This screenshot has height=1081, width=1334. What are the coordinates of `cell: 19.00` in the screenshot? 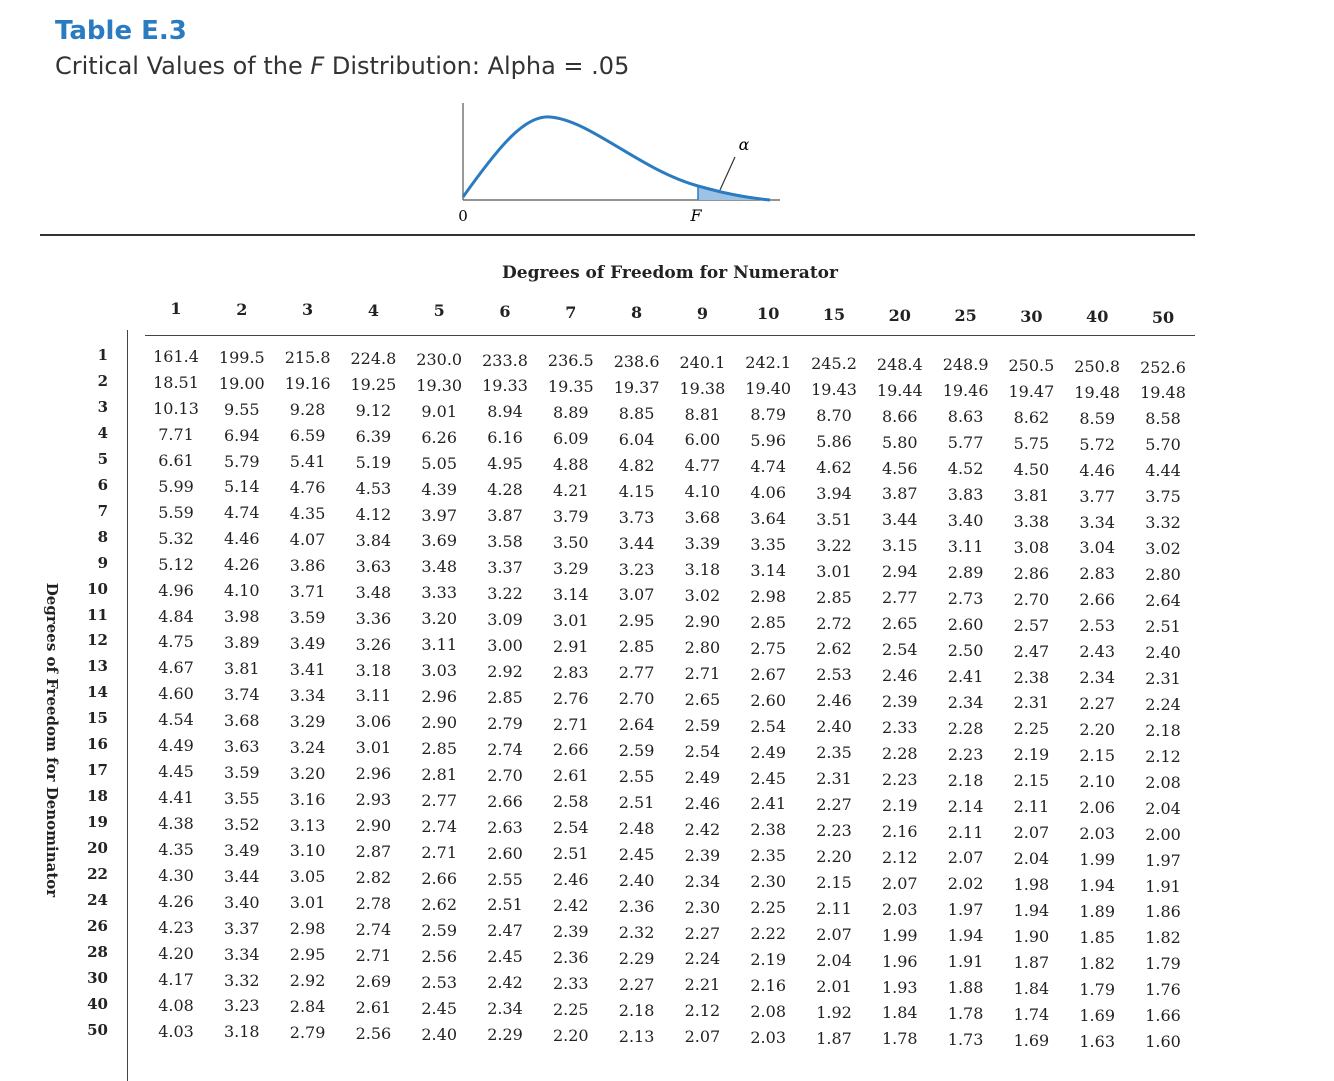 It's located at (241, 383).